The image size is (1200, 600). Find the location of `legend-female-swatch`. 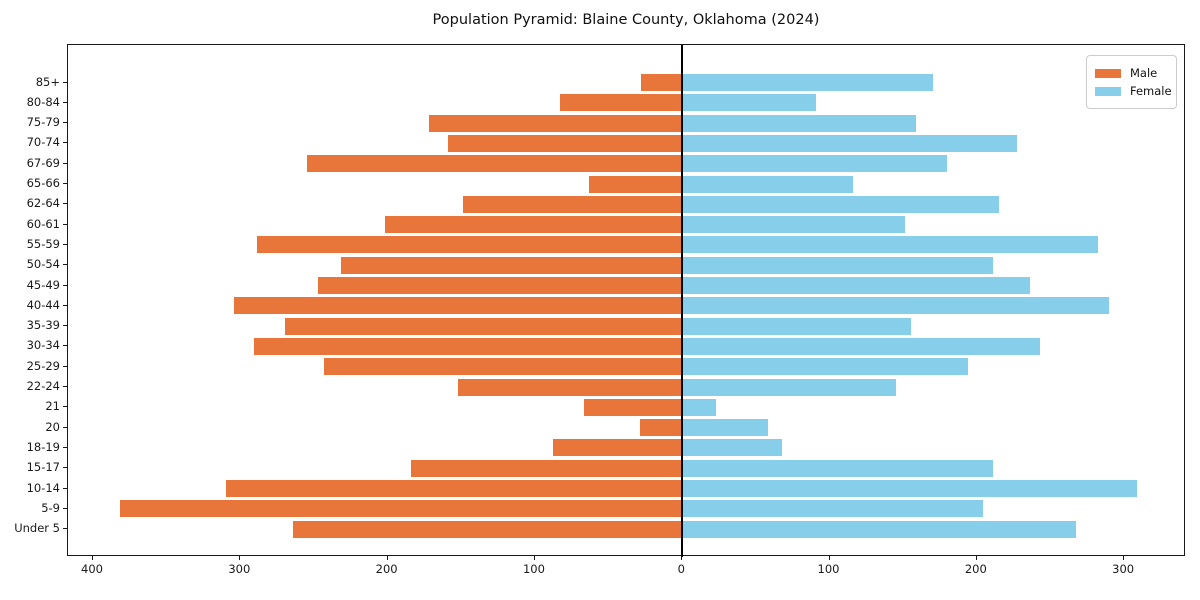

legend-female-swatch is located at coordinates (1108, 91).